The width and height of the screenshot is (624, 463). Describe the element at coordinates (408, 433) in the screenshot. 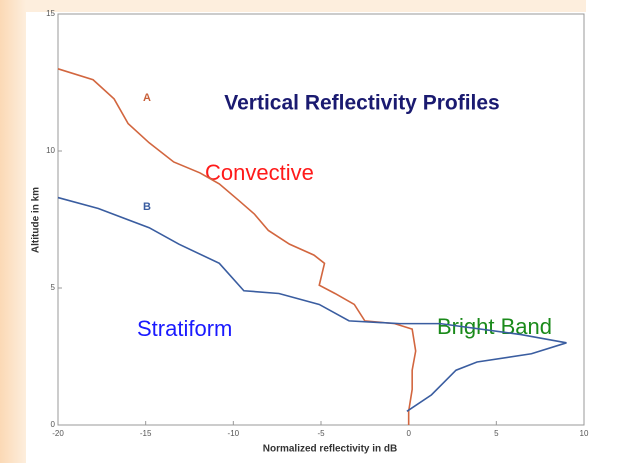

I see `x-tick-label: 0` at that location.